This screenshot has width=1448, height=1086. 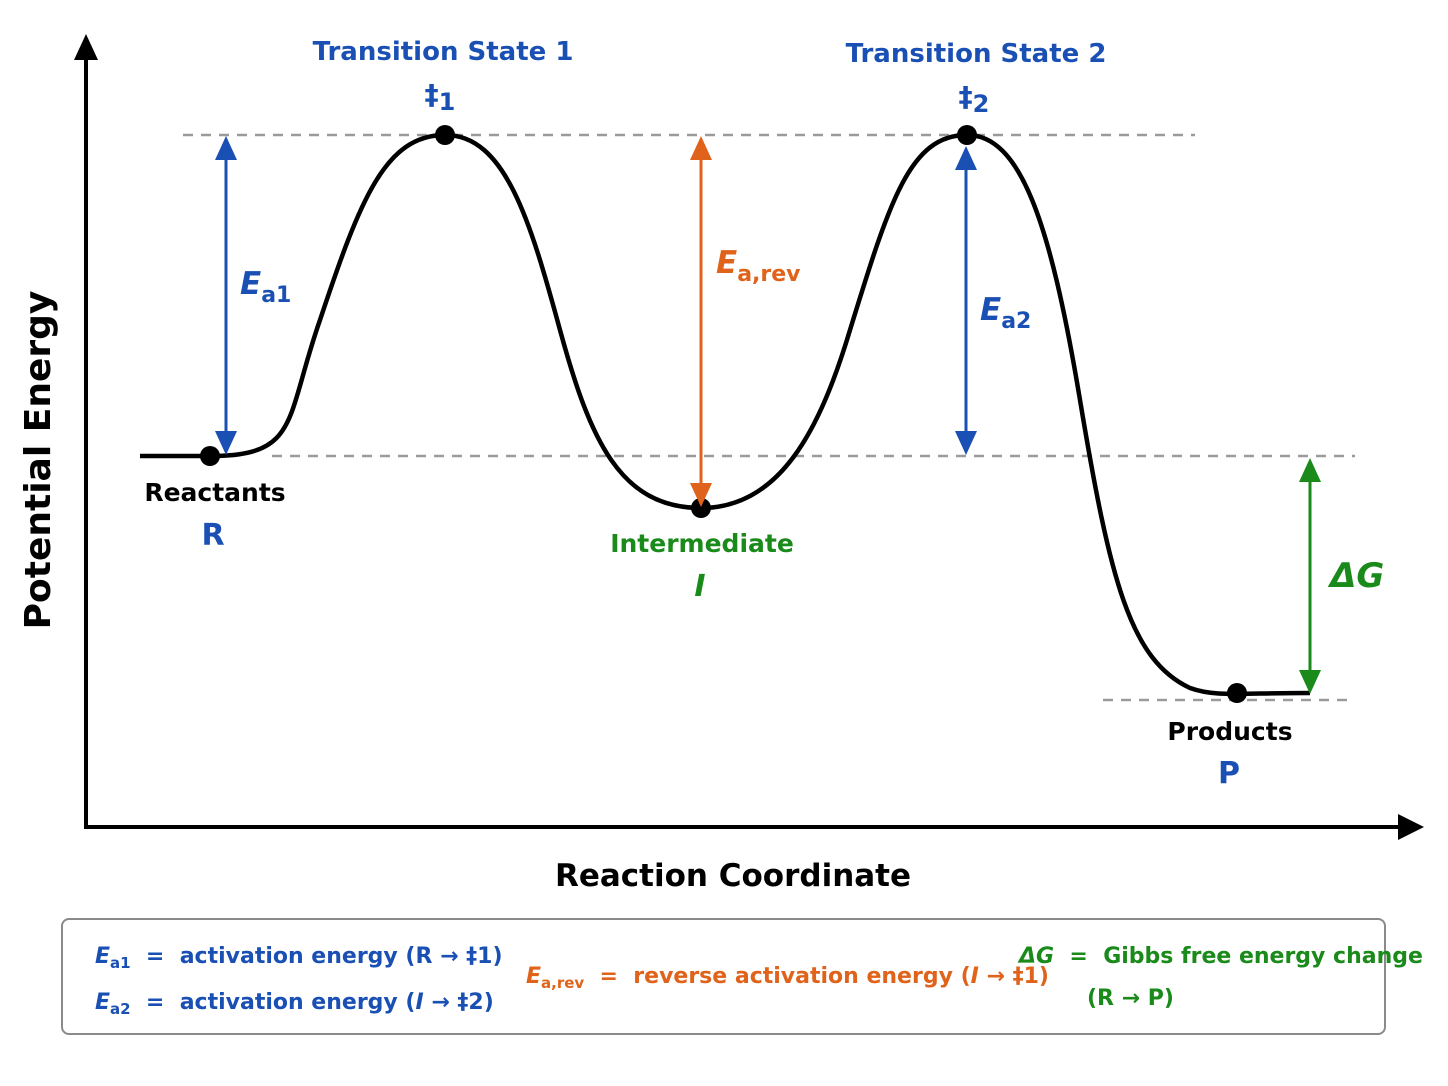 I want to click on ts2-subscript: 2, so click(x=981, y=104).